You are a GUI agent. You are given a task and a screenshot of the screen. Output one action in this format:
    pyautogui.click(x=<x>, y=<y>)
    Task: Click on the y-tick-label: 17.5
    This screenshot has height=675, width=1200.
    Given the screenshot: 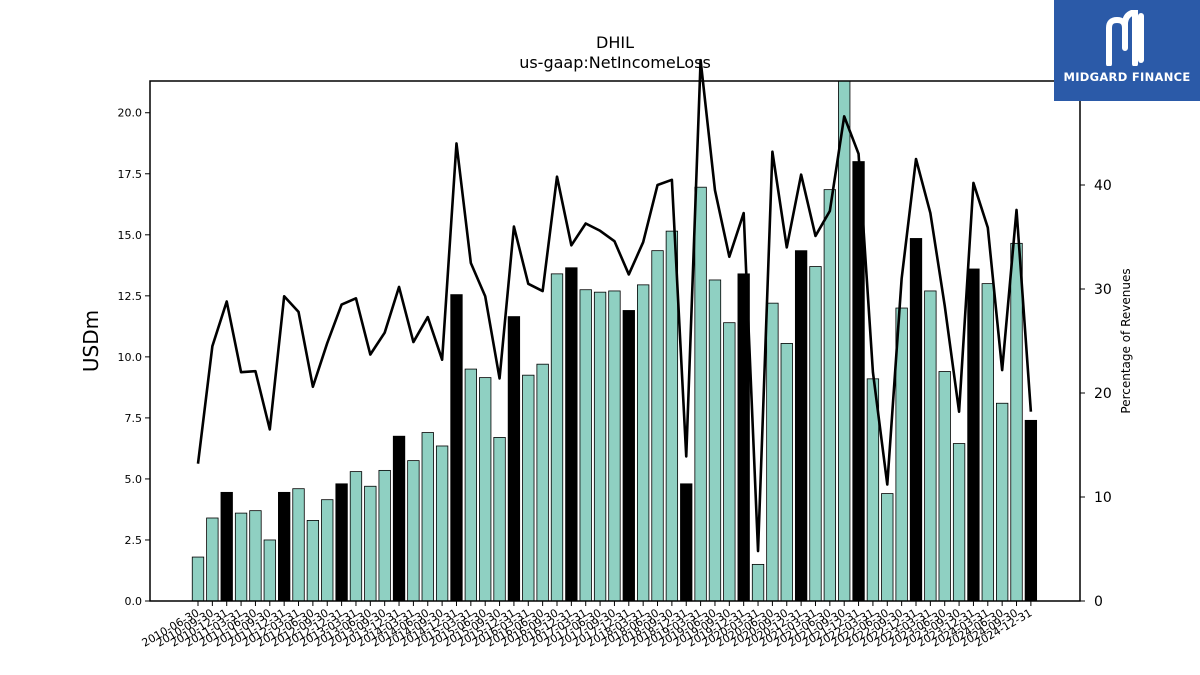 What is the action you would take?
    pyautogui.click(x=130, y=174)
    